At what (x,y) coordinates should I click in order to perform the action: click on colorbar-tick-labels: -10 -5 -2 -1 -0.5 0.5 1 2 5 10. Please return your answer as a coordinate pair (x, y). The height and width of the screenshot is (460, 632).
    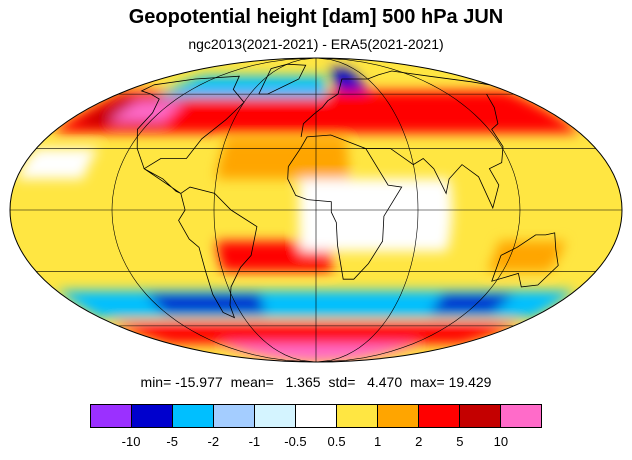
    Looking at the image, I should click on (316, 444).